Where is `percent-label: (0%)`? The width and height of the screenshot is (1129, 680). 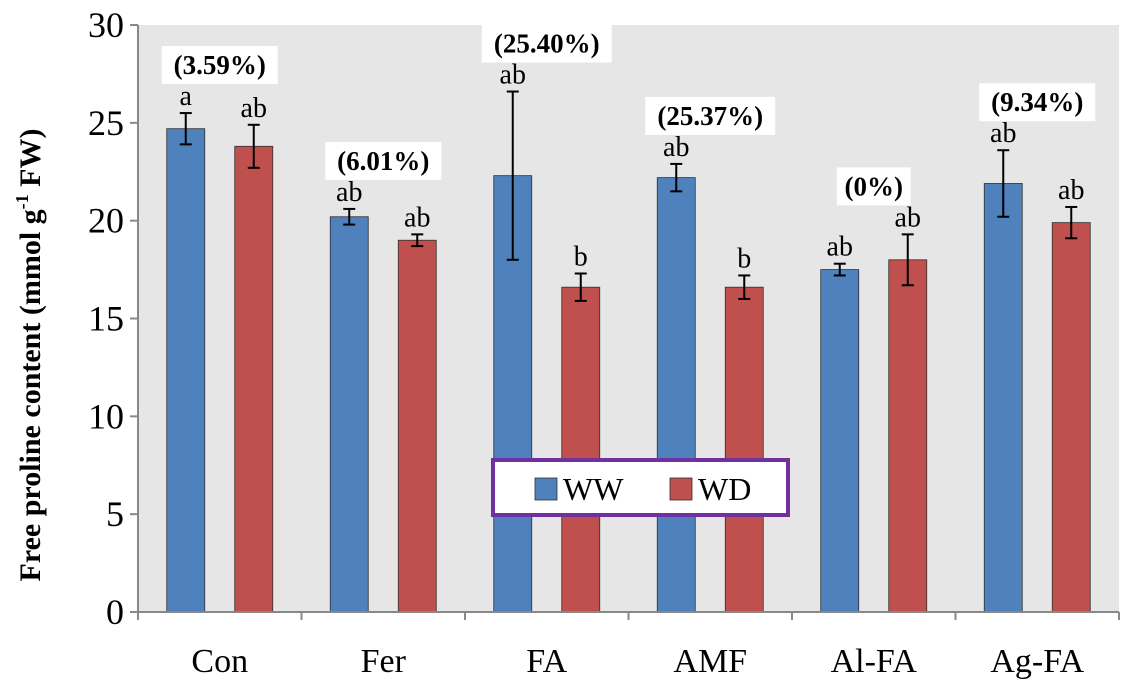 percent-label: (0%) is located at coordinates (874, 186).